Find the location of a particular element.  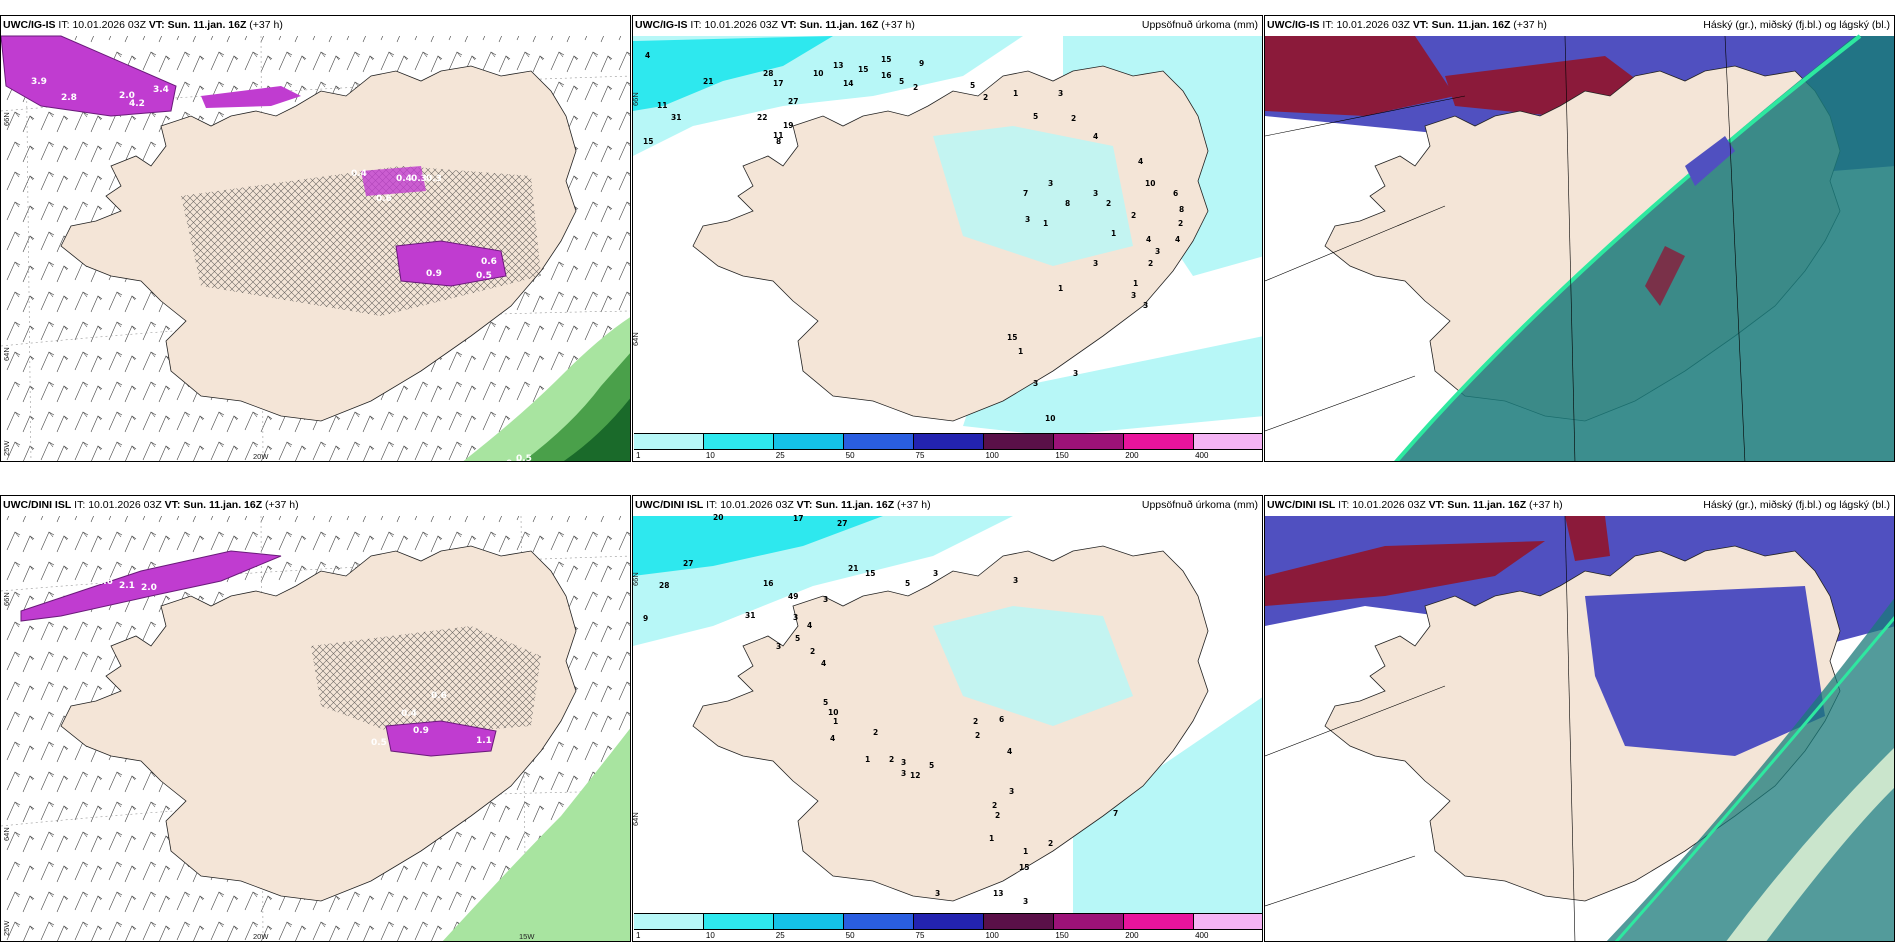

value-label: 19 is located at coordinates (788, 125).